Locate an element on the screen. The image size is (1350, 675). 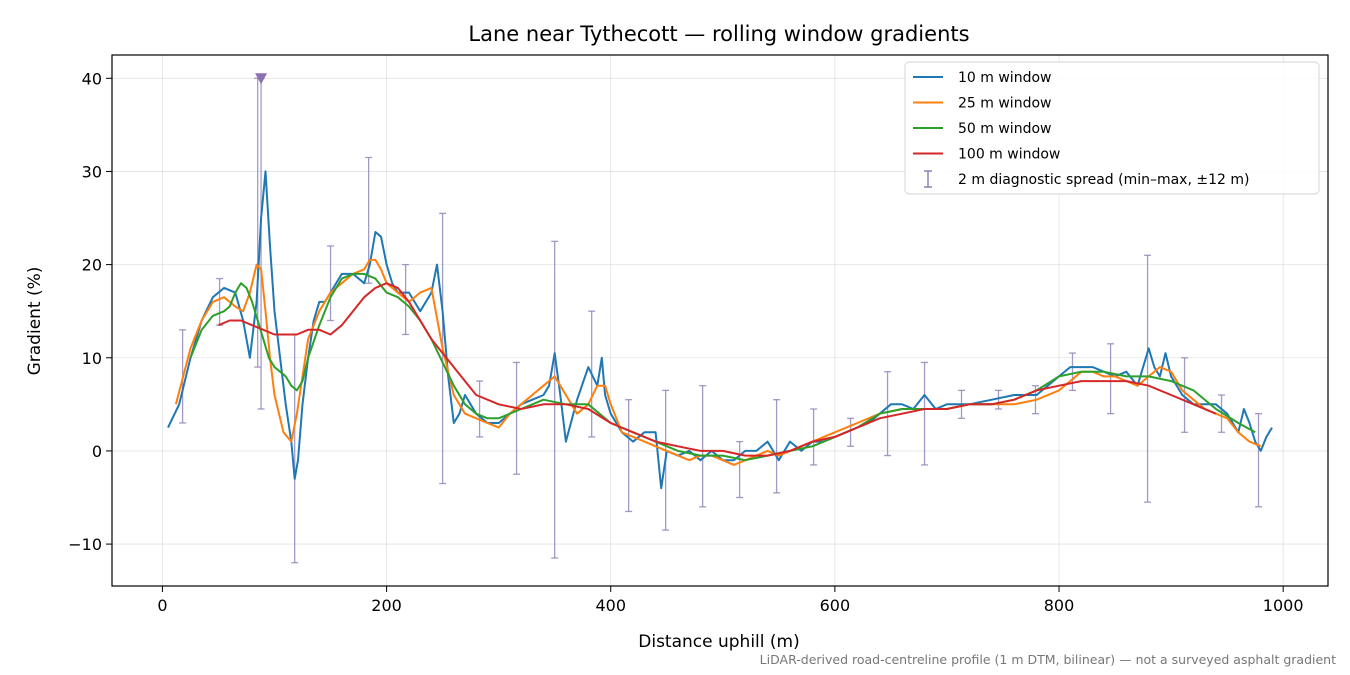
x-tick-label: 1000 is located at coordinates (1283, 605).